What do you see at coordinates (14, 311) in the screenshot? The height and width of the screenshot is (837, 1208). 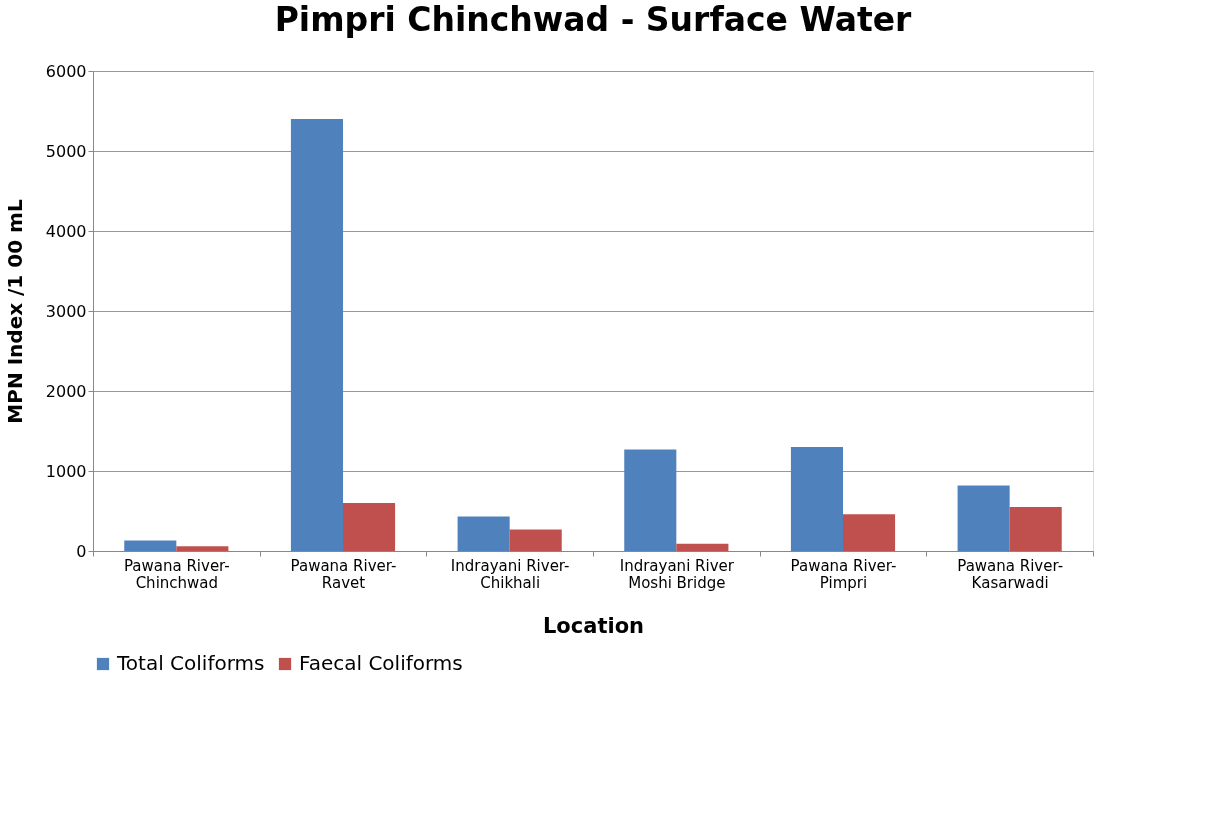 I see `y-axis-title: MPN Index /1 00 mL` at bounding box center [14, 311].